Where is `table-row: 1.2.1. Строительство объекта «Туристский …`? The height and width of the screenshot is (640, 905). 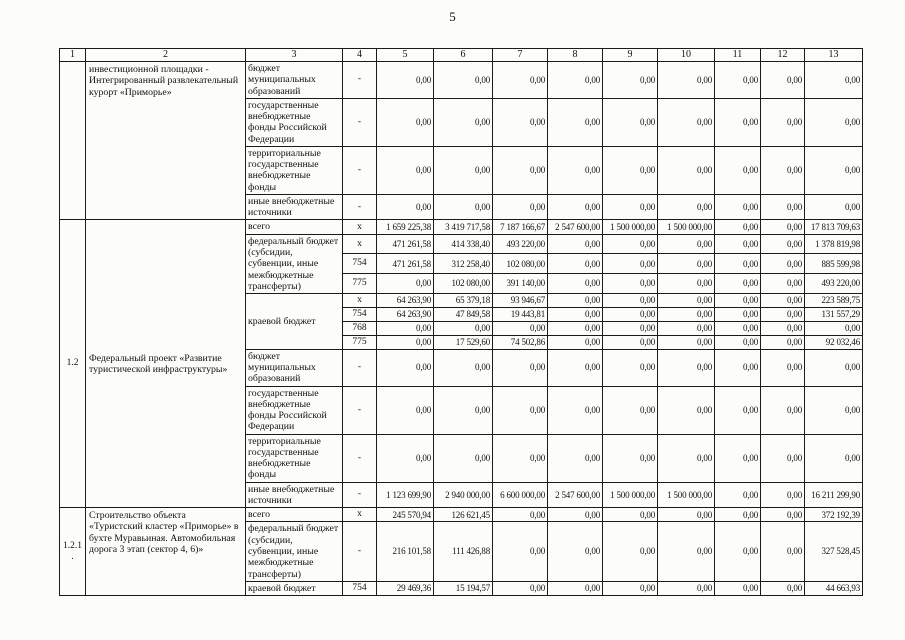 table-row: 1.2.1. Строительство объекта «Туристский … is located at coordinates (461, 552).